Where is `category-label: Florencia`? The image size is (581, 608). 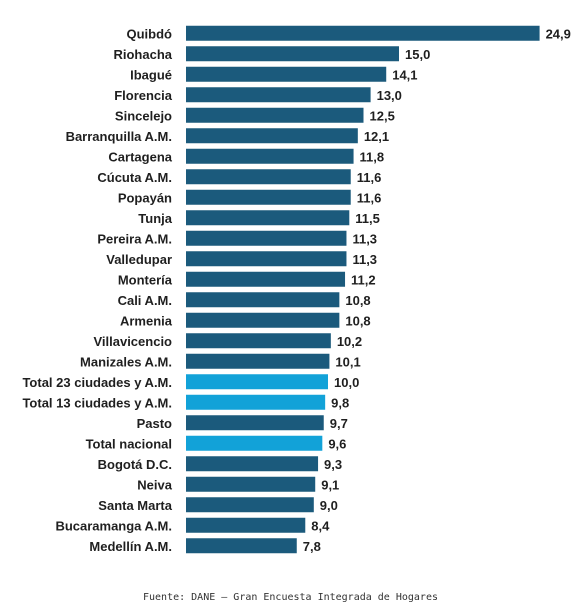
category-label: Florencia is located at coordinates (143, 95).